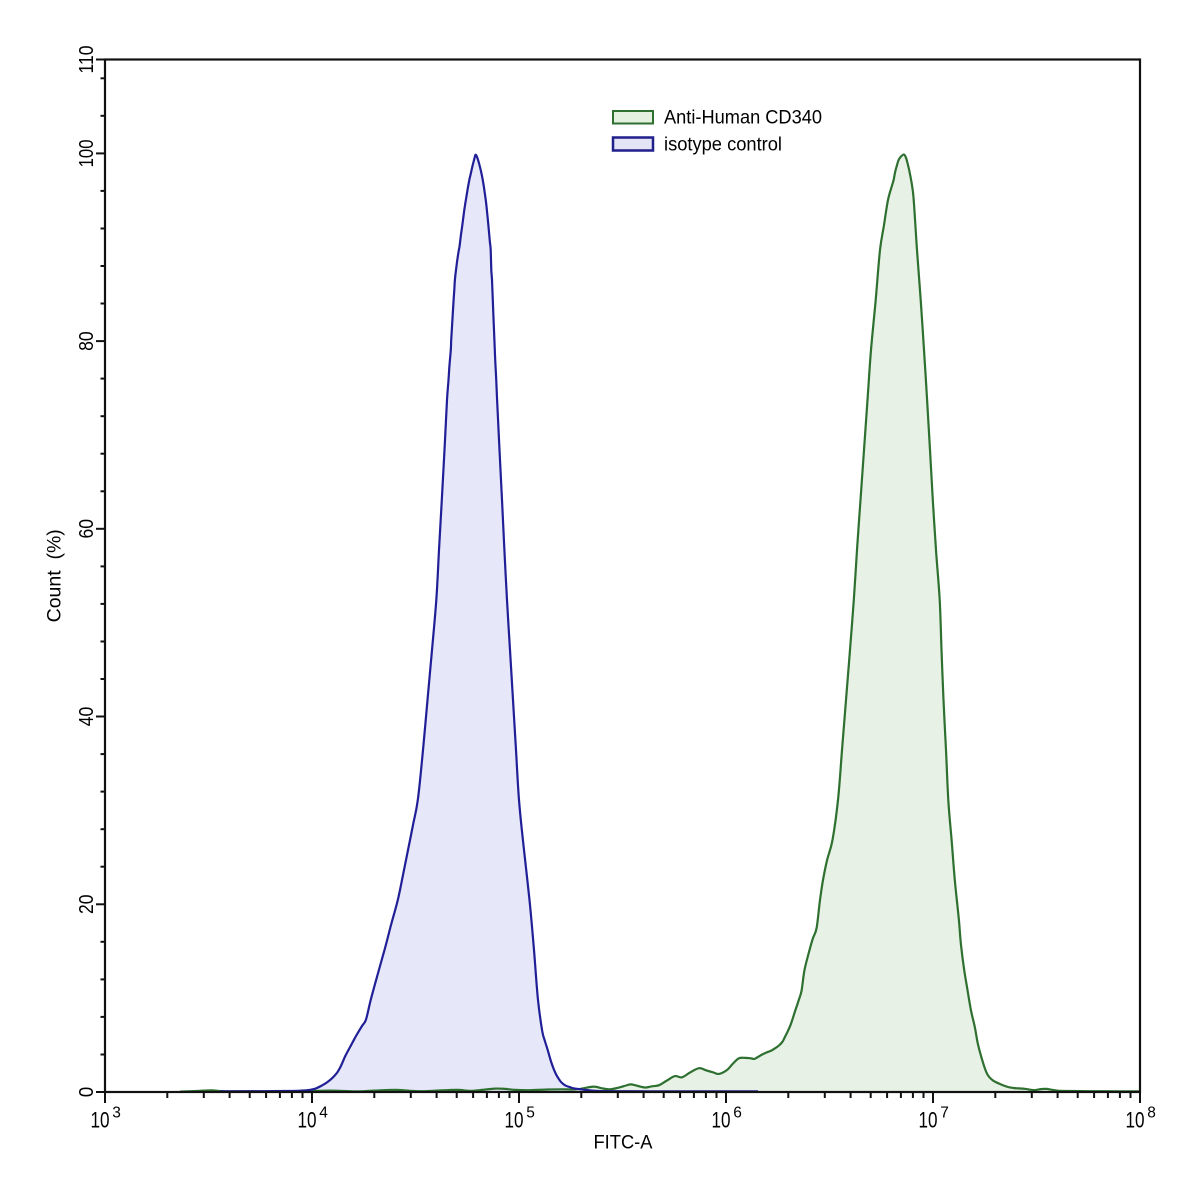 The width and height of the screenshot is (1197, 1193). I want to click on svg-text: 80, so click(87, 341).